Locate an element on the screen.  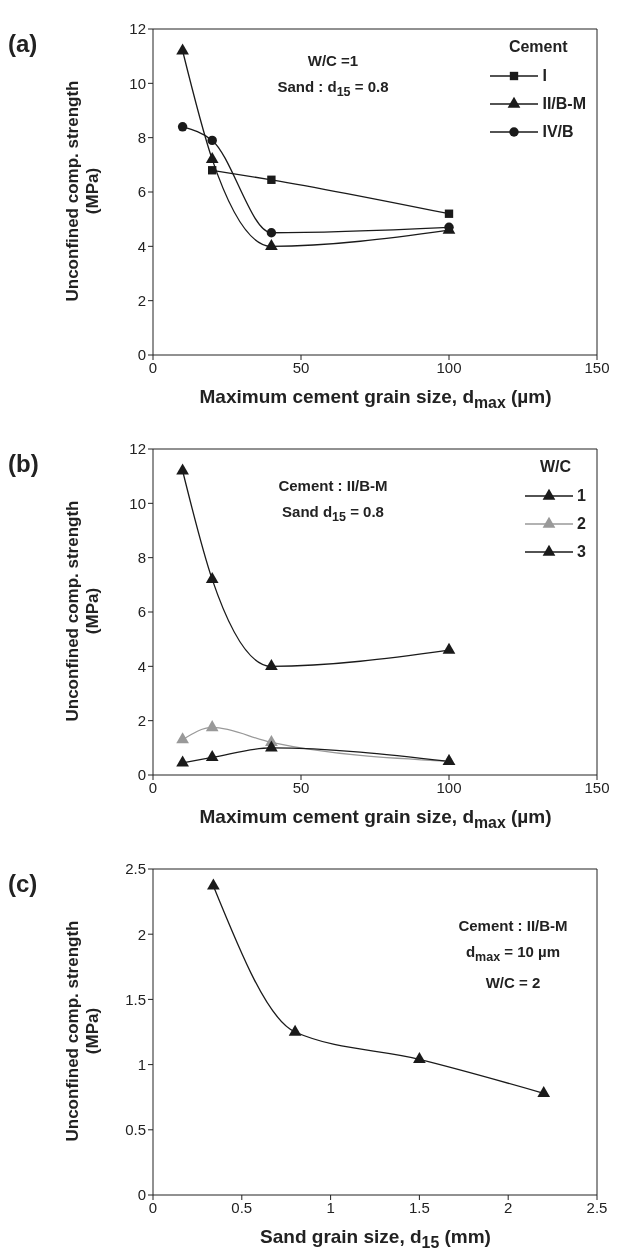
y-tick-label: 1.5 is located at coordinates (135, 999).